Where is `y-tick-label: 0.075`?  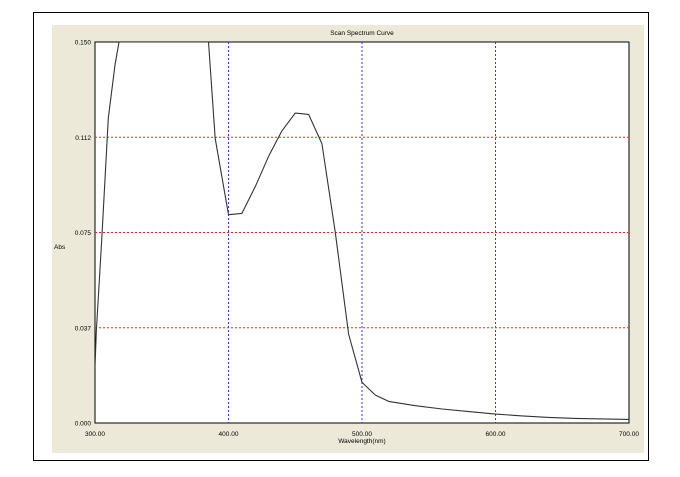 y-tick-label: 0.075 is located at coordinates (83, 233).